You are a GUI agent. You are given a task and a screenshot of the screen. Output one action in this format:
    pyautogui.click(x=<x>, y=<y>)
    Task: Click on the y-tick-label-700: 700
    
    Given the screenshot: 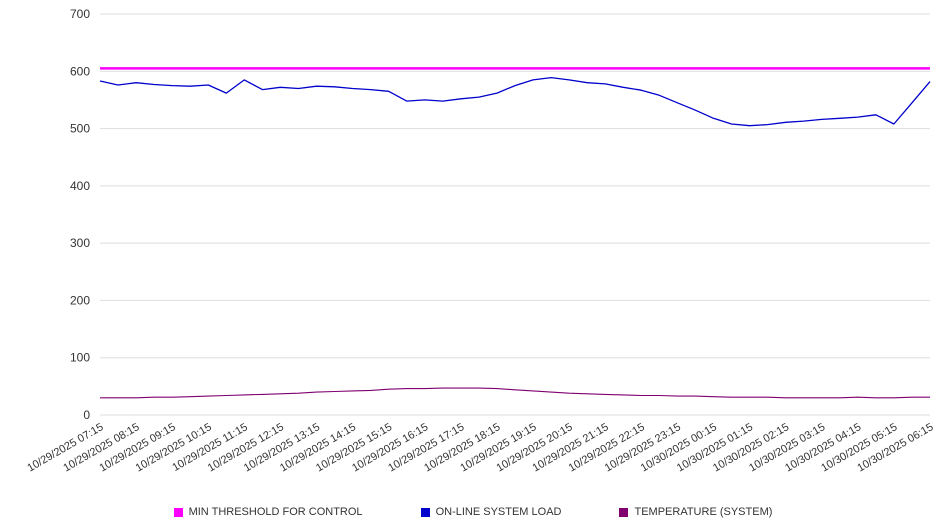 What is the action you would take?
    pyautogui.click(x=80, y=14)
    